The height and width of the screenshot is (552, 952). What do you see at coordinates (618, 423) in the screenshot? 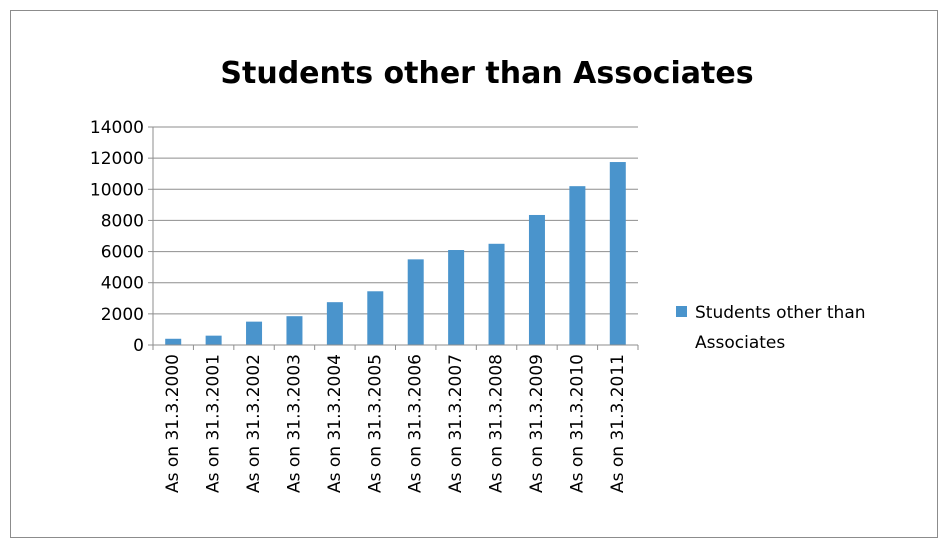
I see `x-tick-label: As on 31.3.2011` at bounding box center [618, 423].